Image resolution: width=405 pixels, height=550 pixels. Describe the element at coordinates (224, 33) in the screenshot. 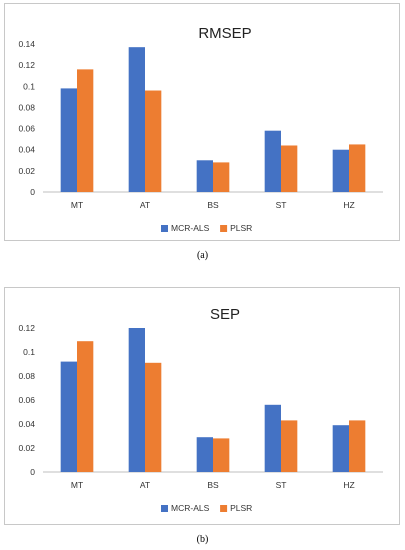

I see `chart-title: RMSEP` at that location.